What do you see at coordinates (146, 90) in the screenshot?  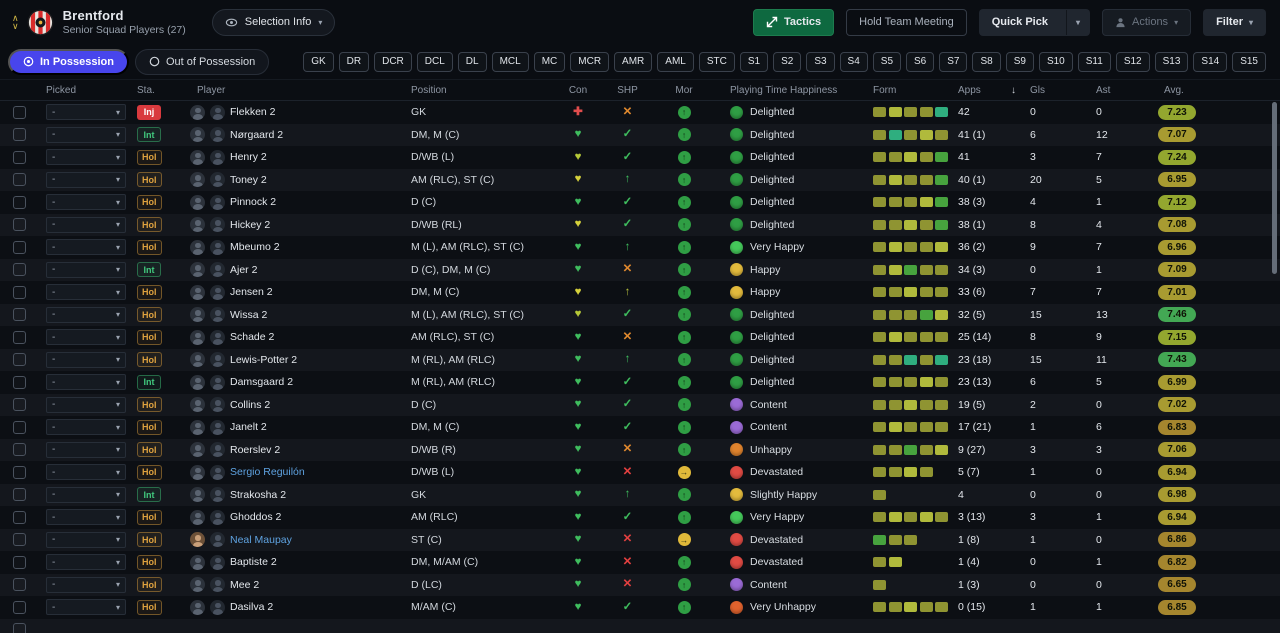 I see `col-header-status: Sta.` at bounding box center [146, 90].